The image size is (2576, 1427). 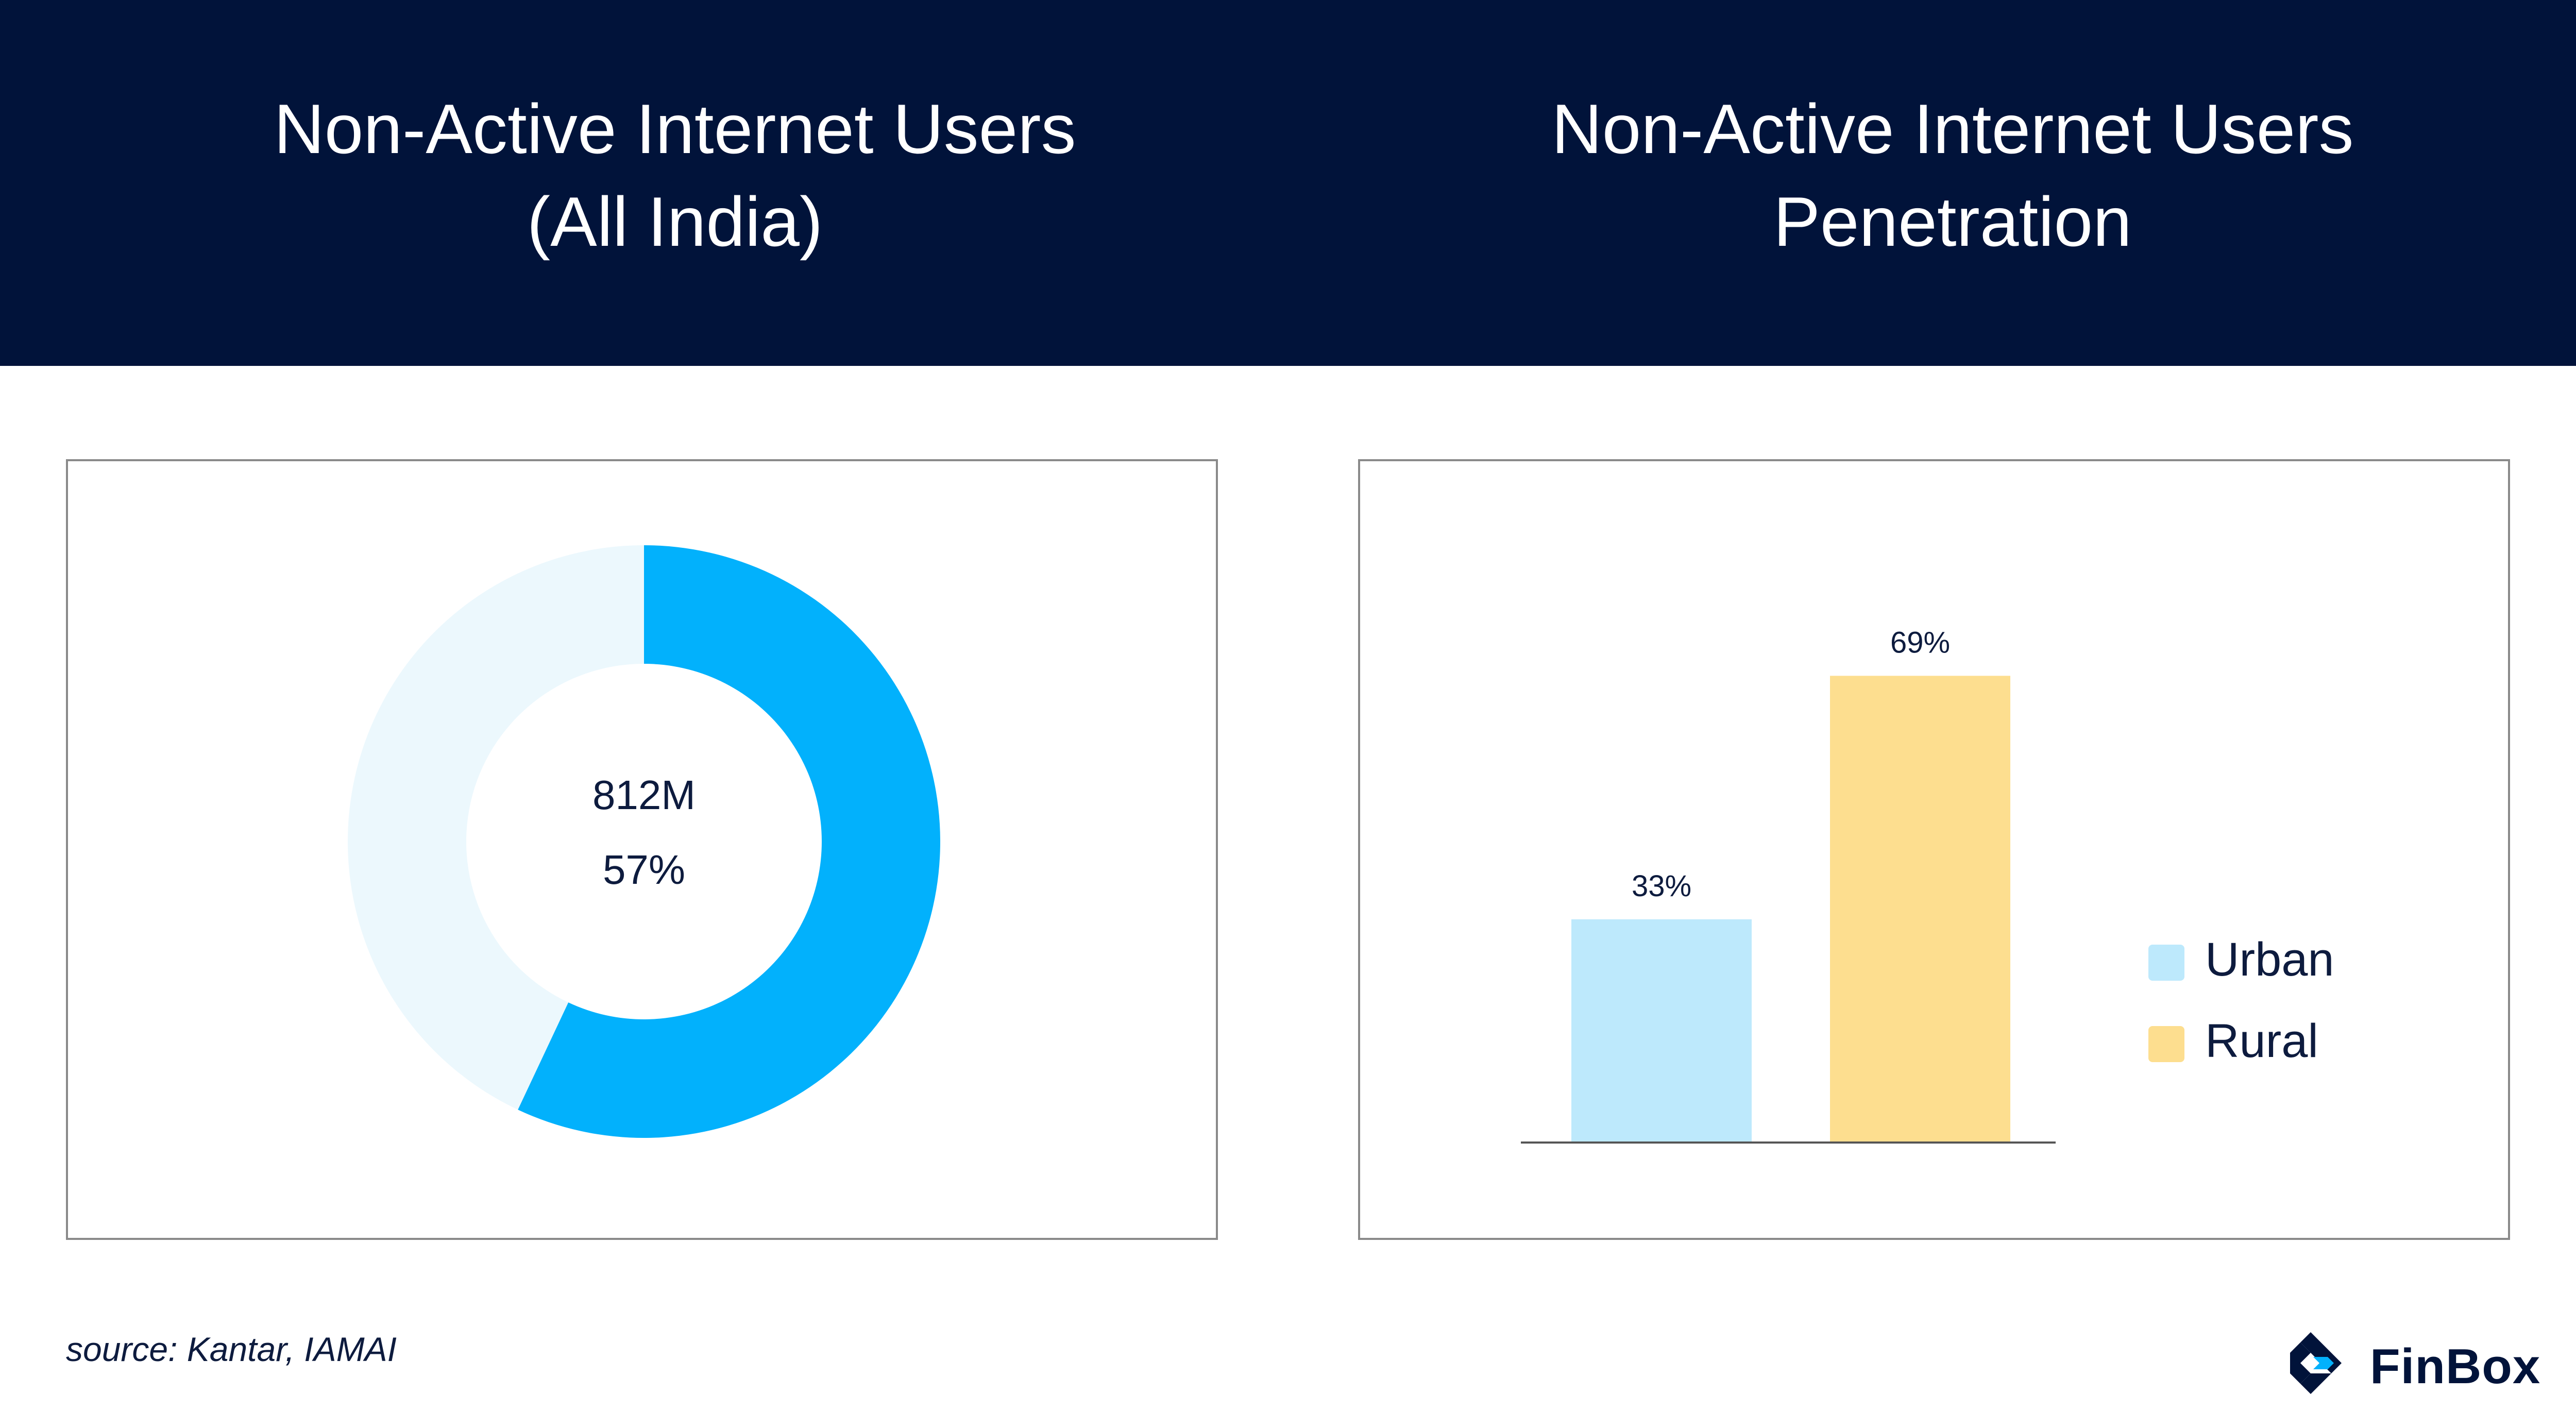 What do you see at coordinates (675, 221) in the screenshot?
I see `left-title-line-2: (All India)` at bounding box center [675, 221].